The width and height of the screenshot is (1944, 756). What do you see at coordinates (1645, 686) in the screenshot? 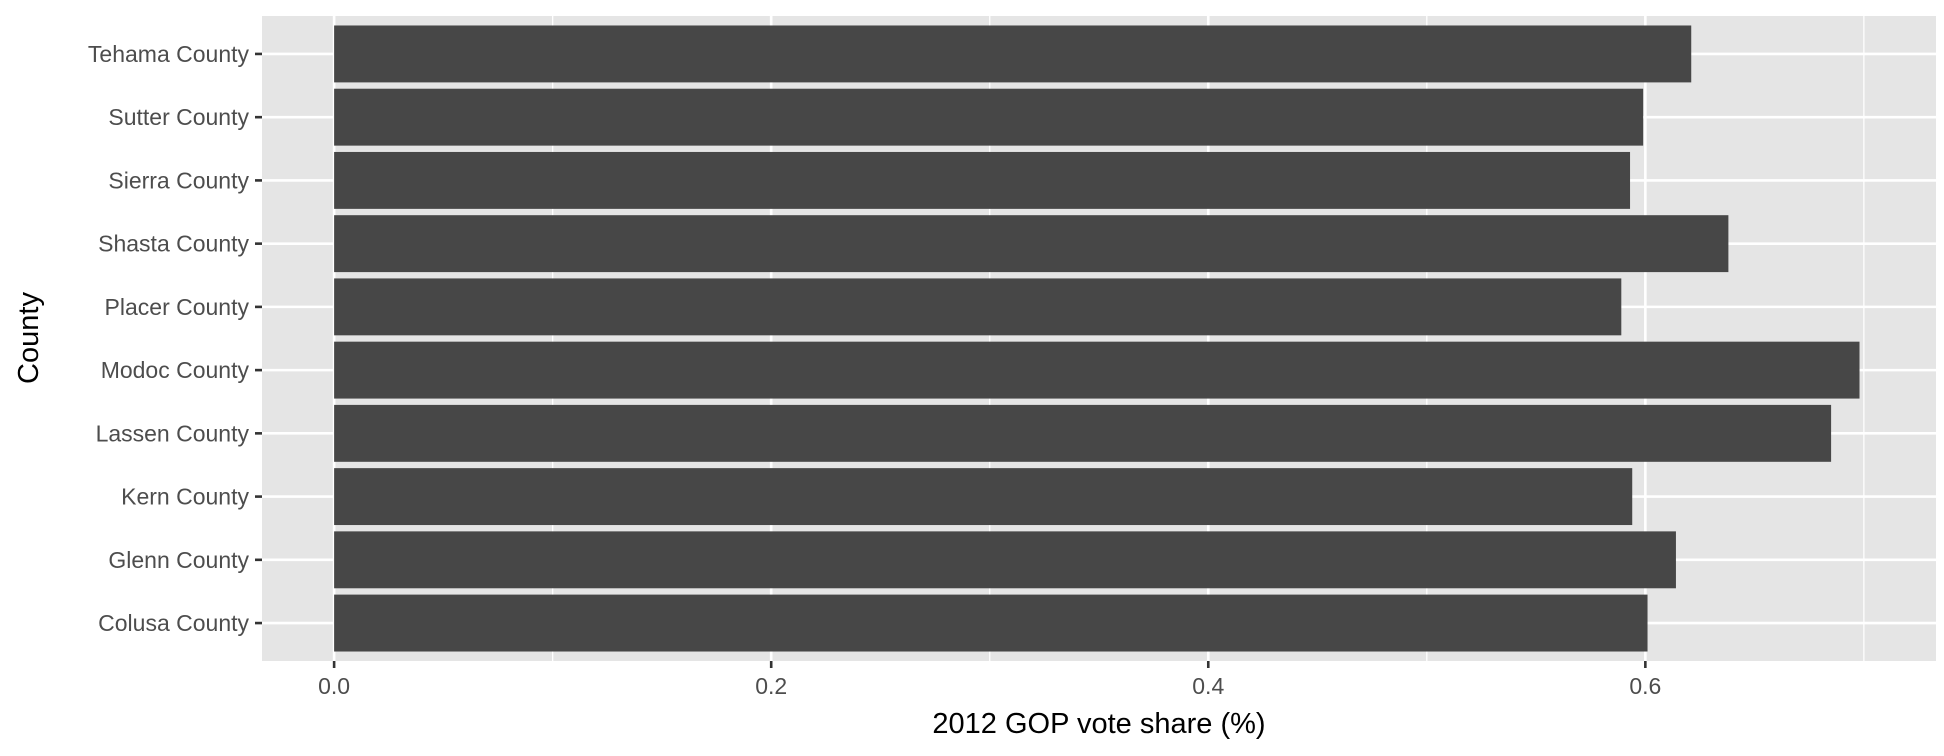
I see `x-tick-label: 0.6` at bounding box center [1645, 686].